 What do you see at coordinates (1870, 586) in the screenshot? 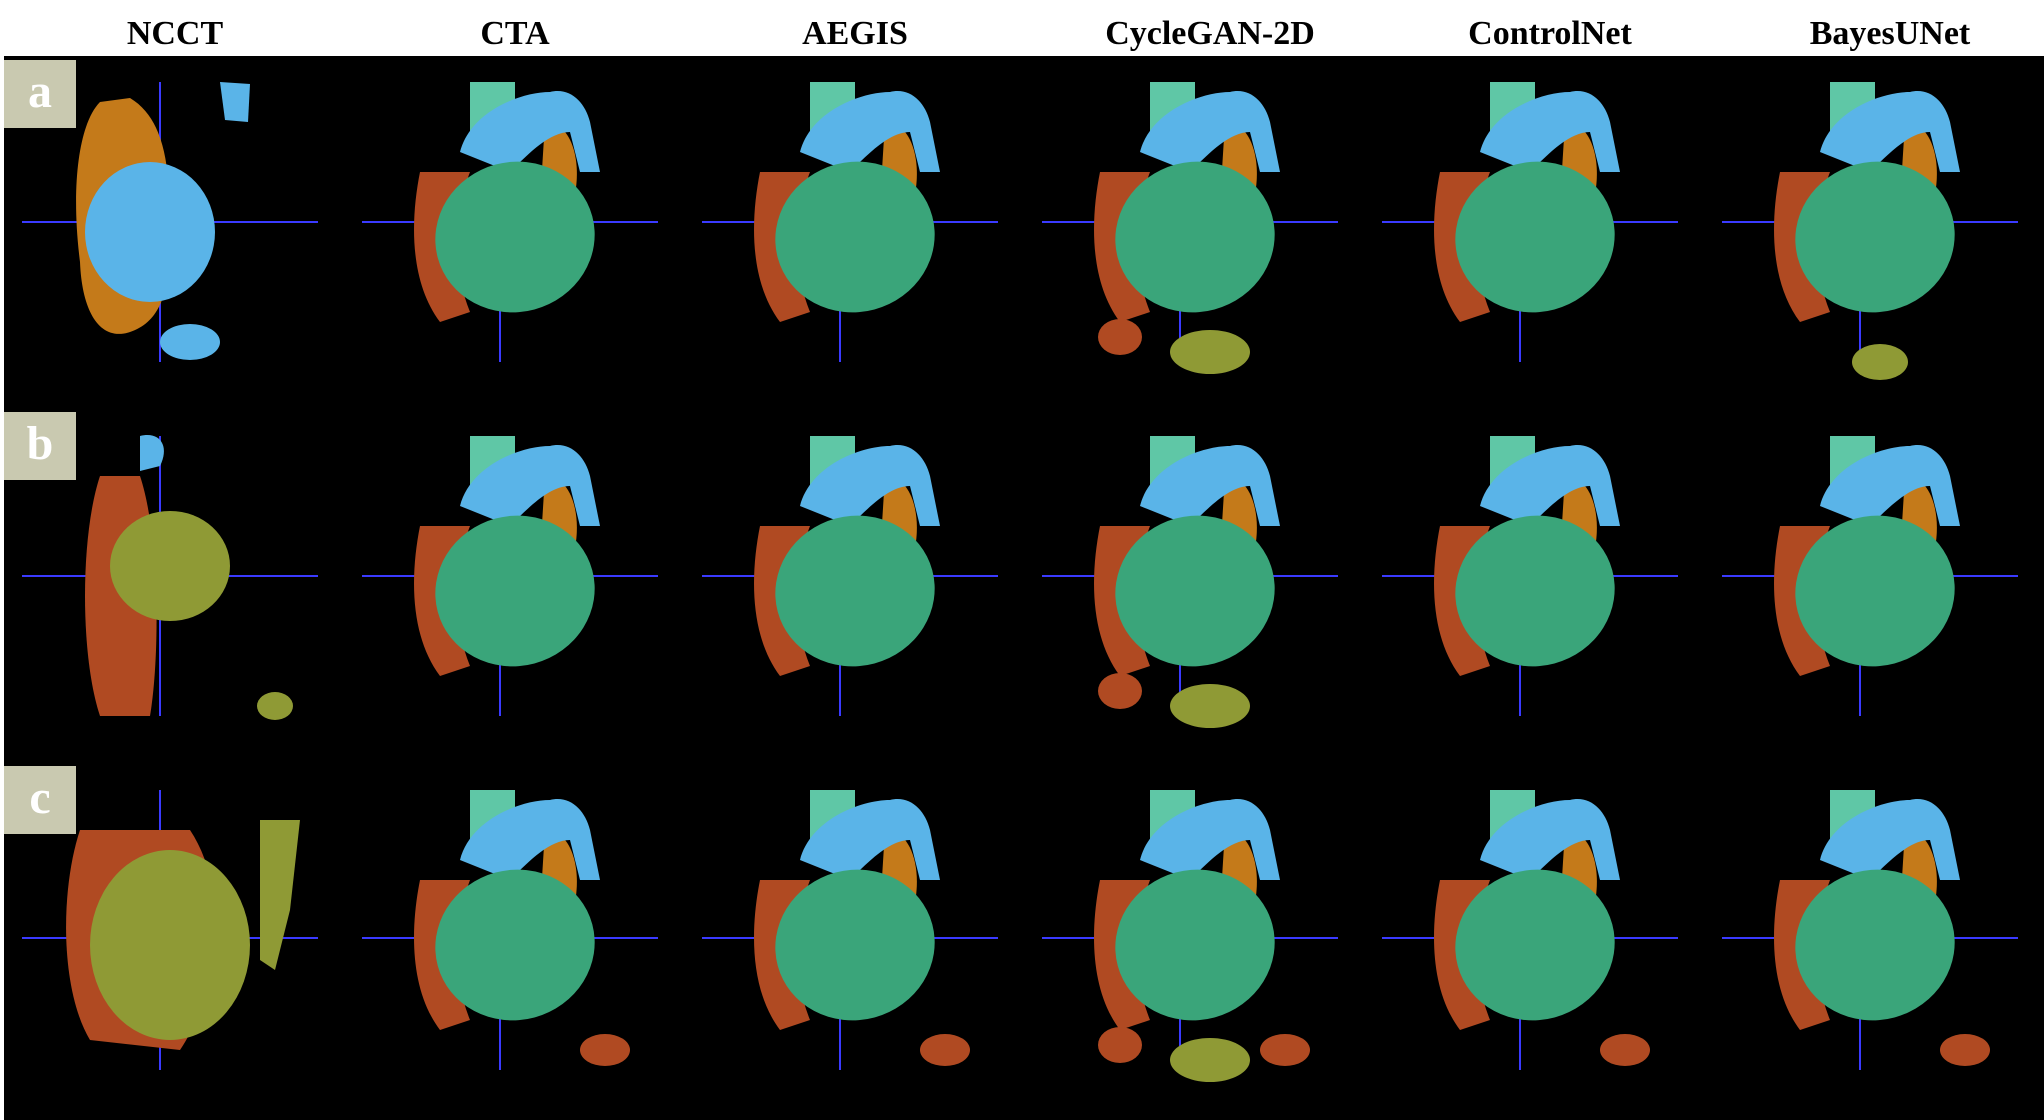
I see `render-b-bayesunet` at bounding box center [1870, 586].